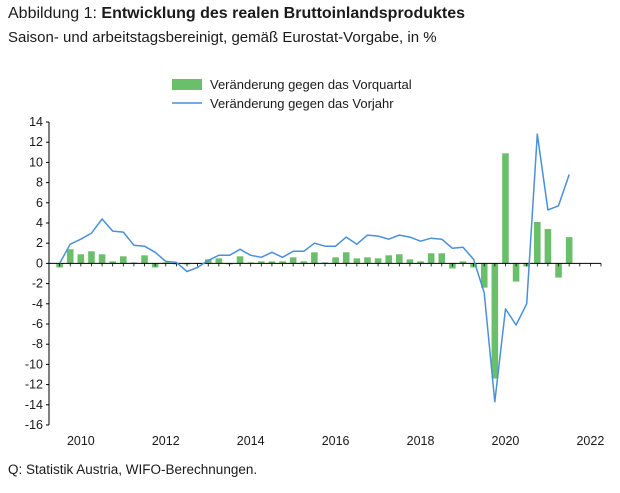  I want to click on y-tick-label: 4, so click(39, 223).